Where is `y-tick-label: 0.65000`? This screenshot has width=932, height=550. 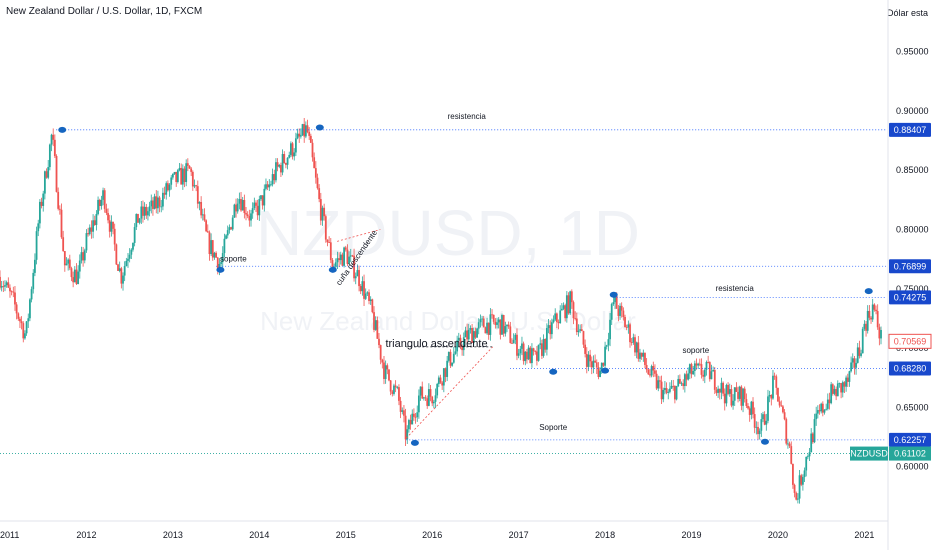
y-tick-label: 0.65000 is located at coordinates (912, 407).